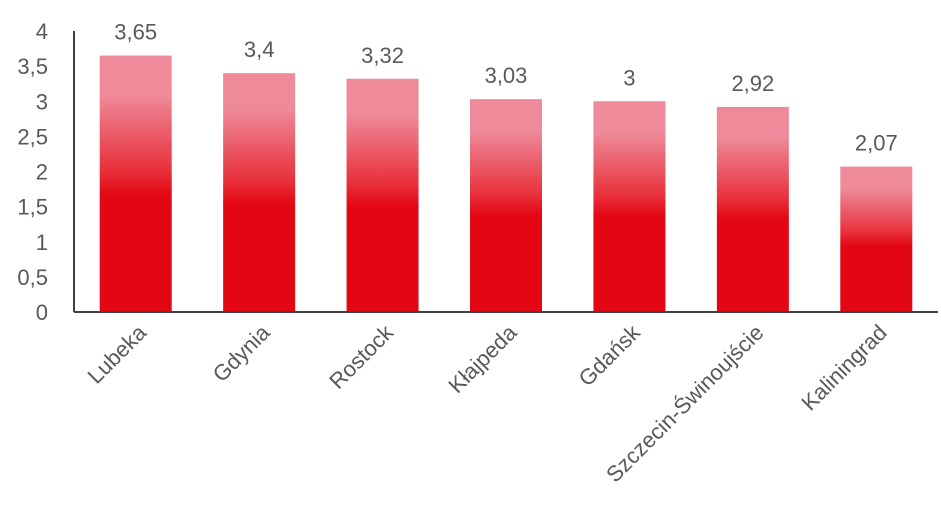  Describe the element at coordinates (42, 172) in the screenshot. I see `y-tick-label: 2` at that location.